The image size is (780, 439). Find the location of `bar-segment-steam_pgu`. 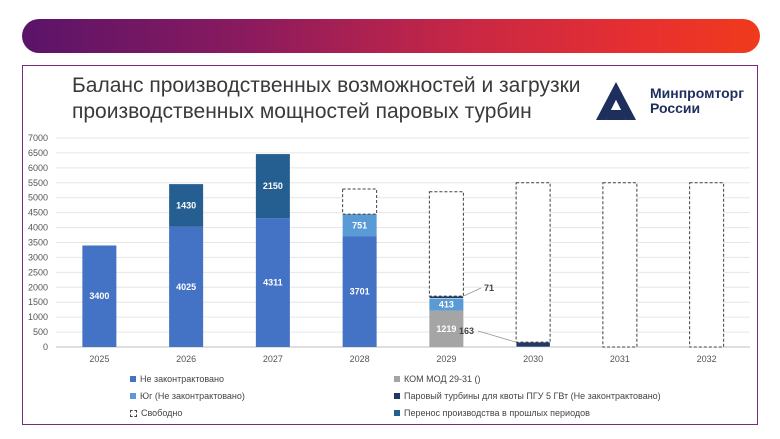

bar-segment-steam_pgu is located at coordinates (533, 344).